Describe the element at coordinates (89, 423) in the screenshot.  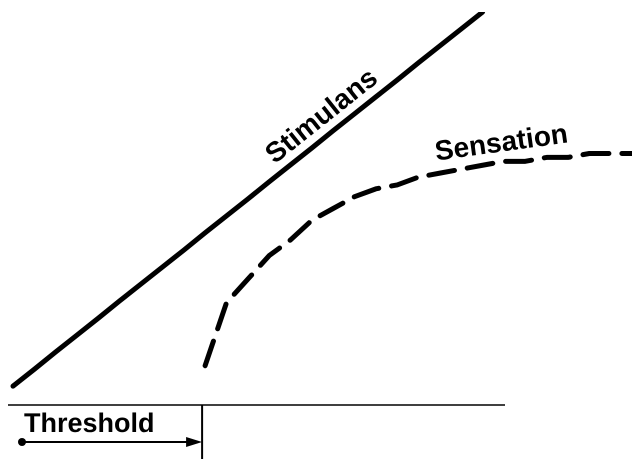
I see `text: Threshold` at that location.